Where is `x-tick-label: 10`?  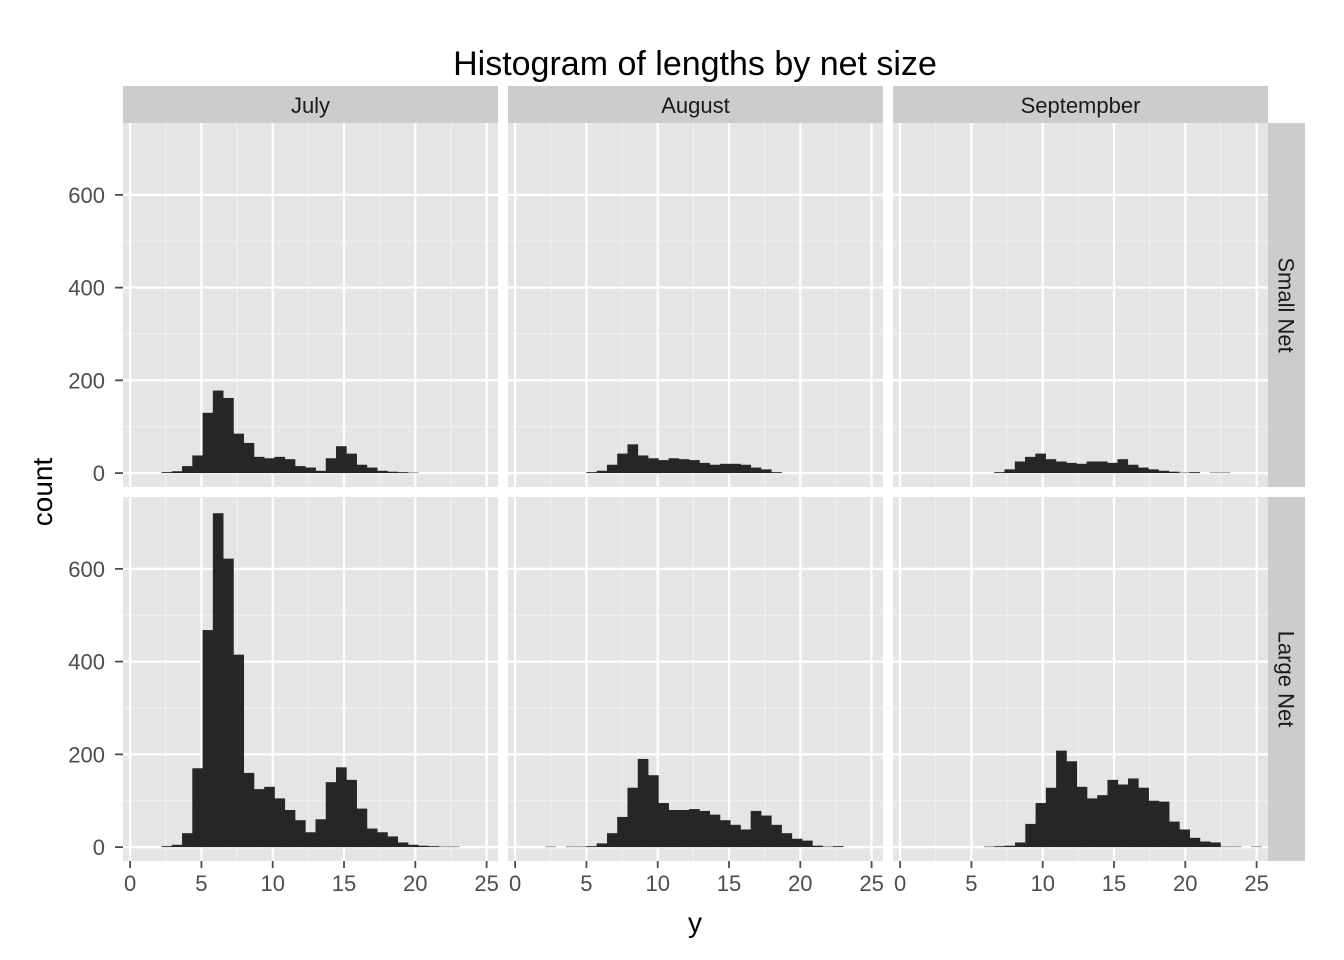
x-tick-label: 10 is located at coordinates (657, 883).